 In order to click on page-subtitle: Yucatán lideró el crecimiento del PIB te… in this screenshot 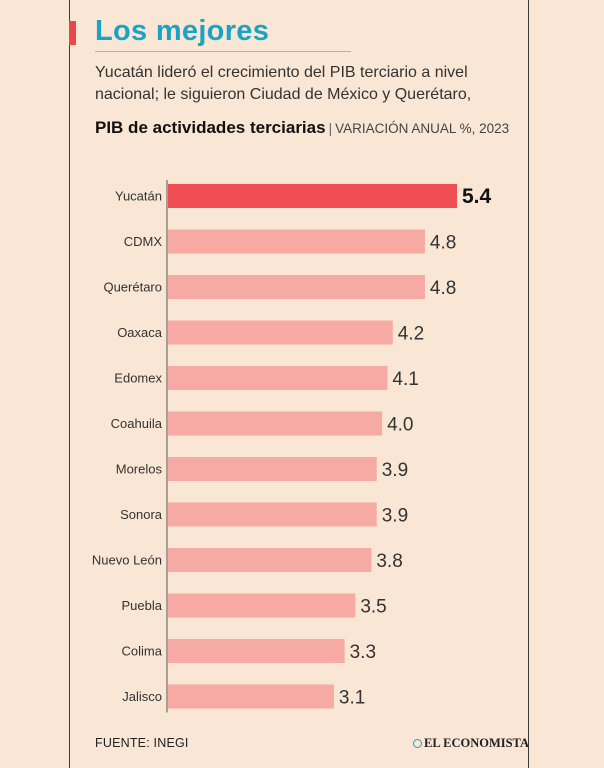, I will do `click(283, 83)`.